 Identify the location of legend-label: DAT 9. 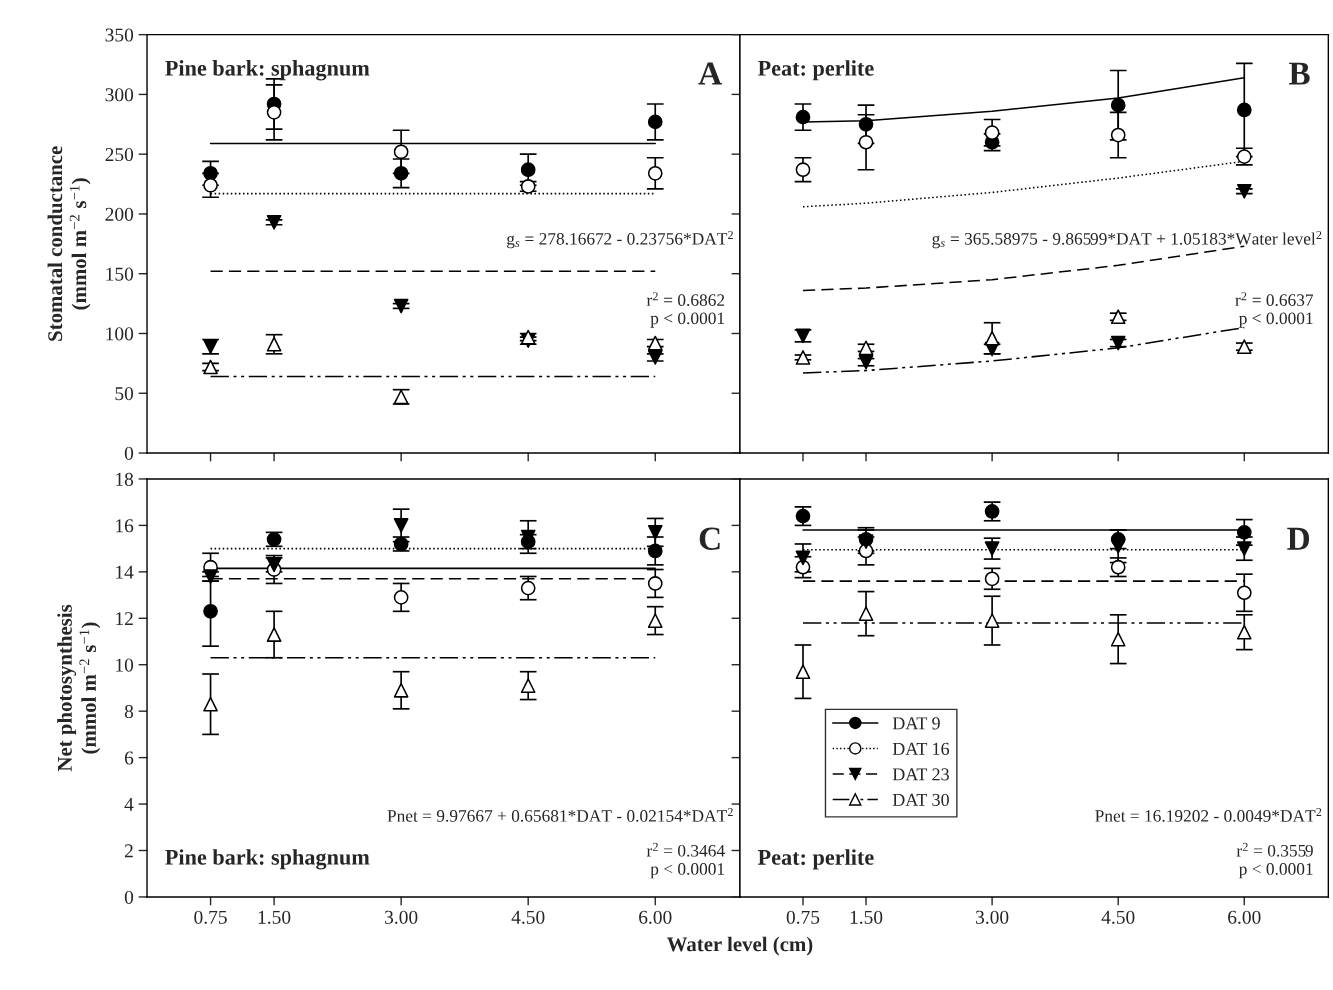
(916, 723).